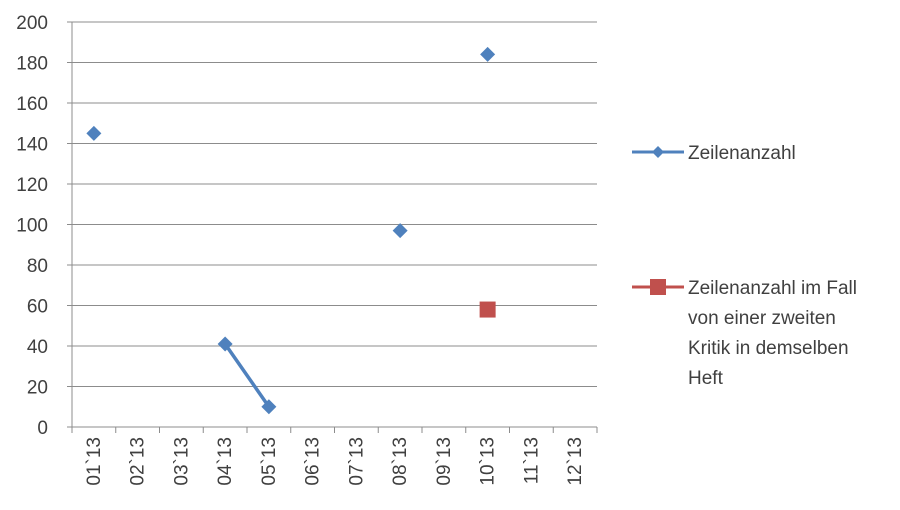 This screenshot has height=510, width=900. I want to click on x-tick-label: 10`13, so click(488, 461).